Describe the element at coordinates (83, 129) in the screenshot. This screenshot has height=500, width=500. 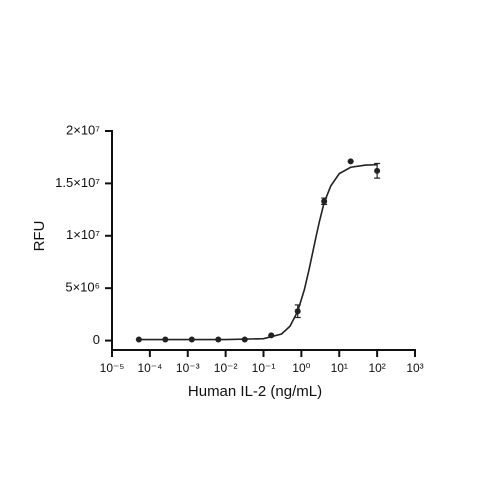
I see `y-tick-label: 2×10⁷` at that location.